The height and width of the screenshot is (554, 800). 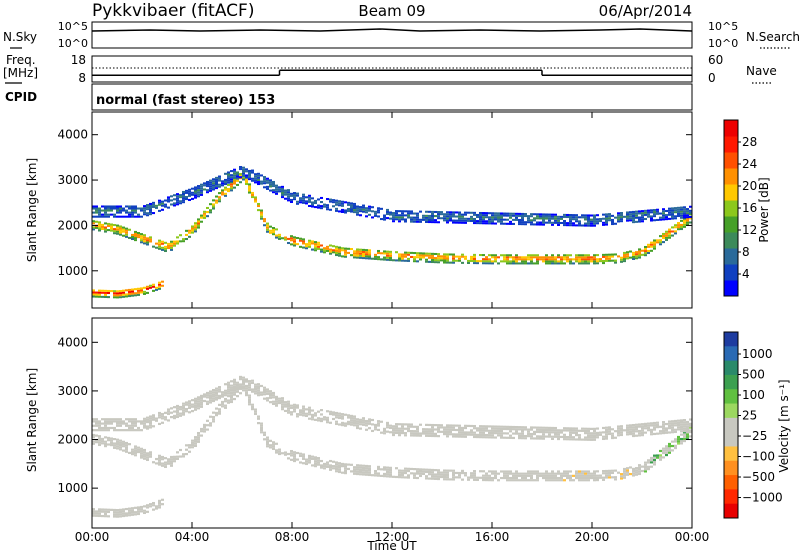 I want to click on power-color-step, so click(x=731, y=256).